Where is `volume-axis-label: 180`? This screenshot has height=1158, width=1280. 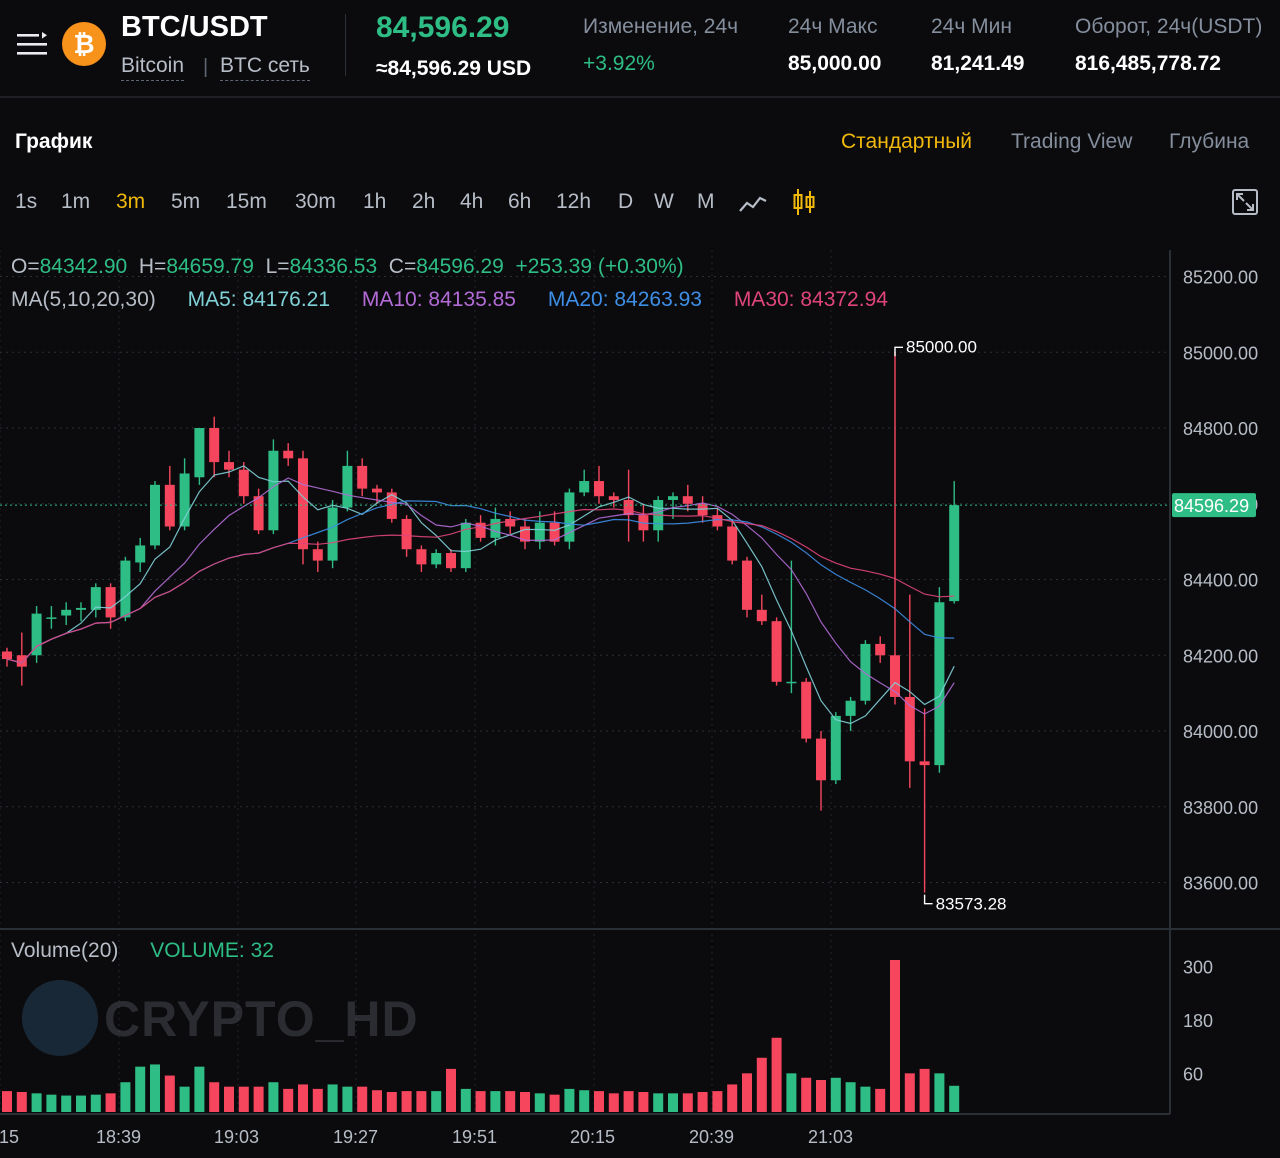
volume-axis-label: 180 is located at coordinates (1198, 1021).